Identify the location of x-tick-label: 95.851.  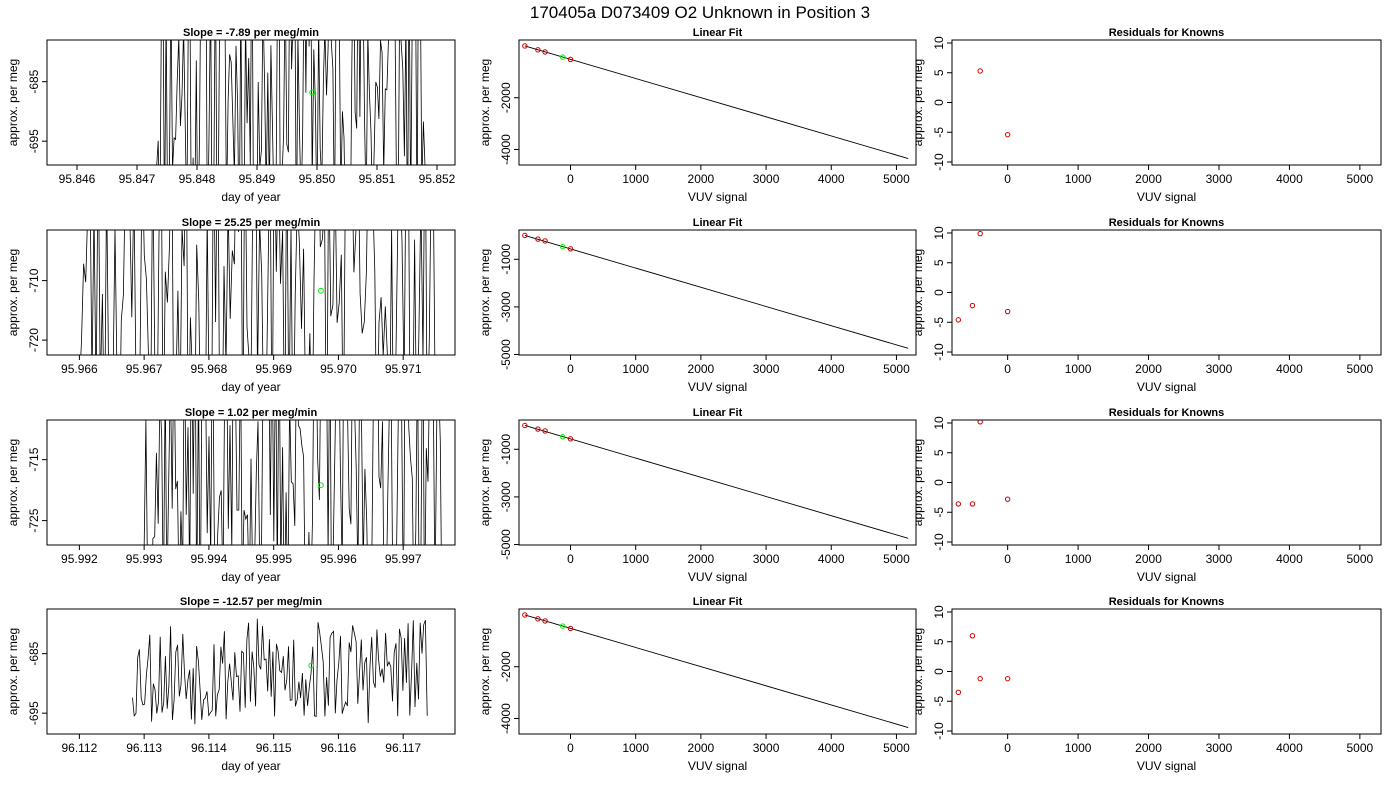
(377, 179).